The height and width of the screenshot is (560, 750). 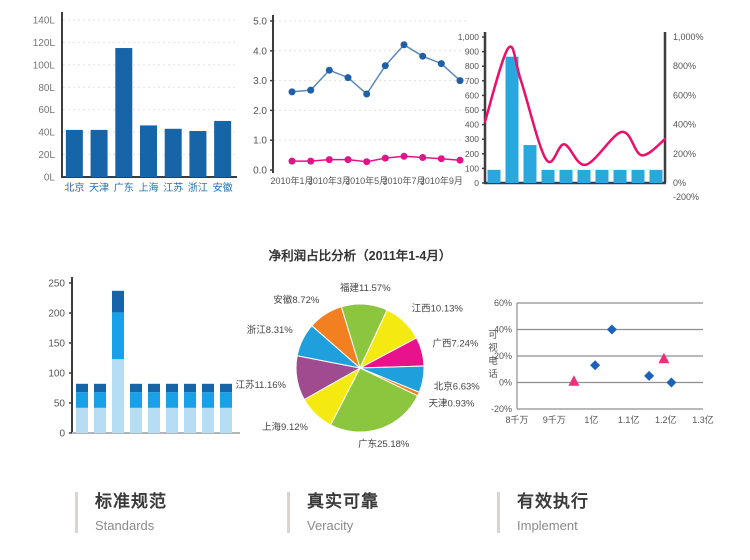 I want to click on x-tick-label: 2010年9月, so click(x=441, y=180).